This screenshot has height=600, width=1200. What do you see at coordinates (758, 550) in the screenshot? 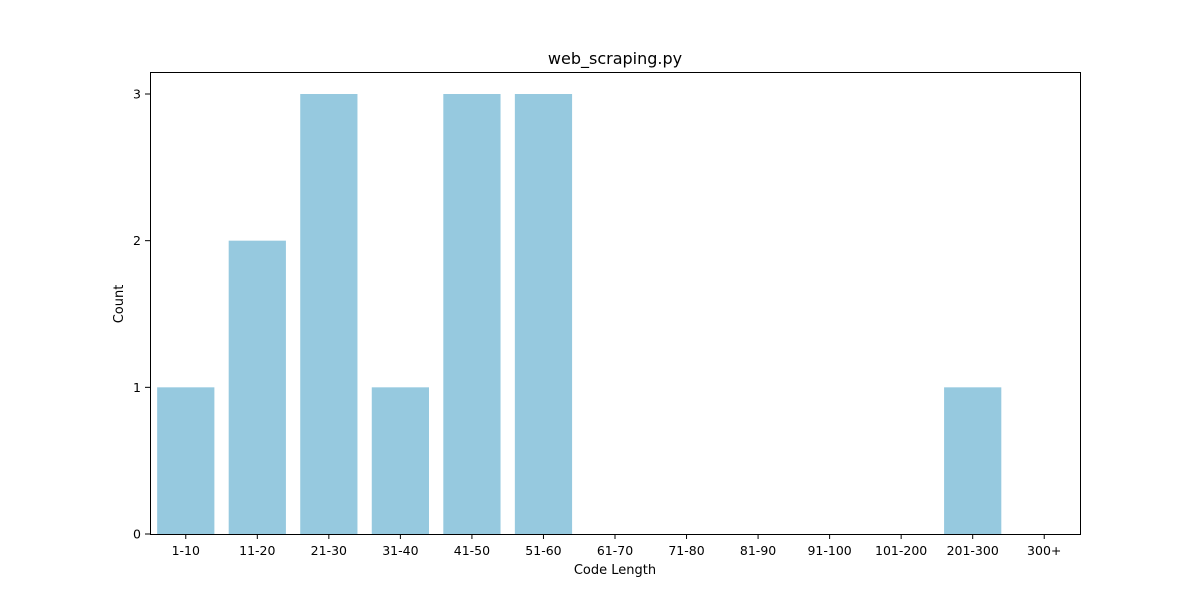
I see `x-tick-label: 81-90` at bounding box center [758, 550].